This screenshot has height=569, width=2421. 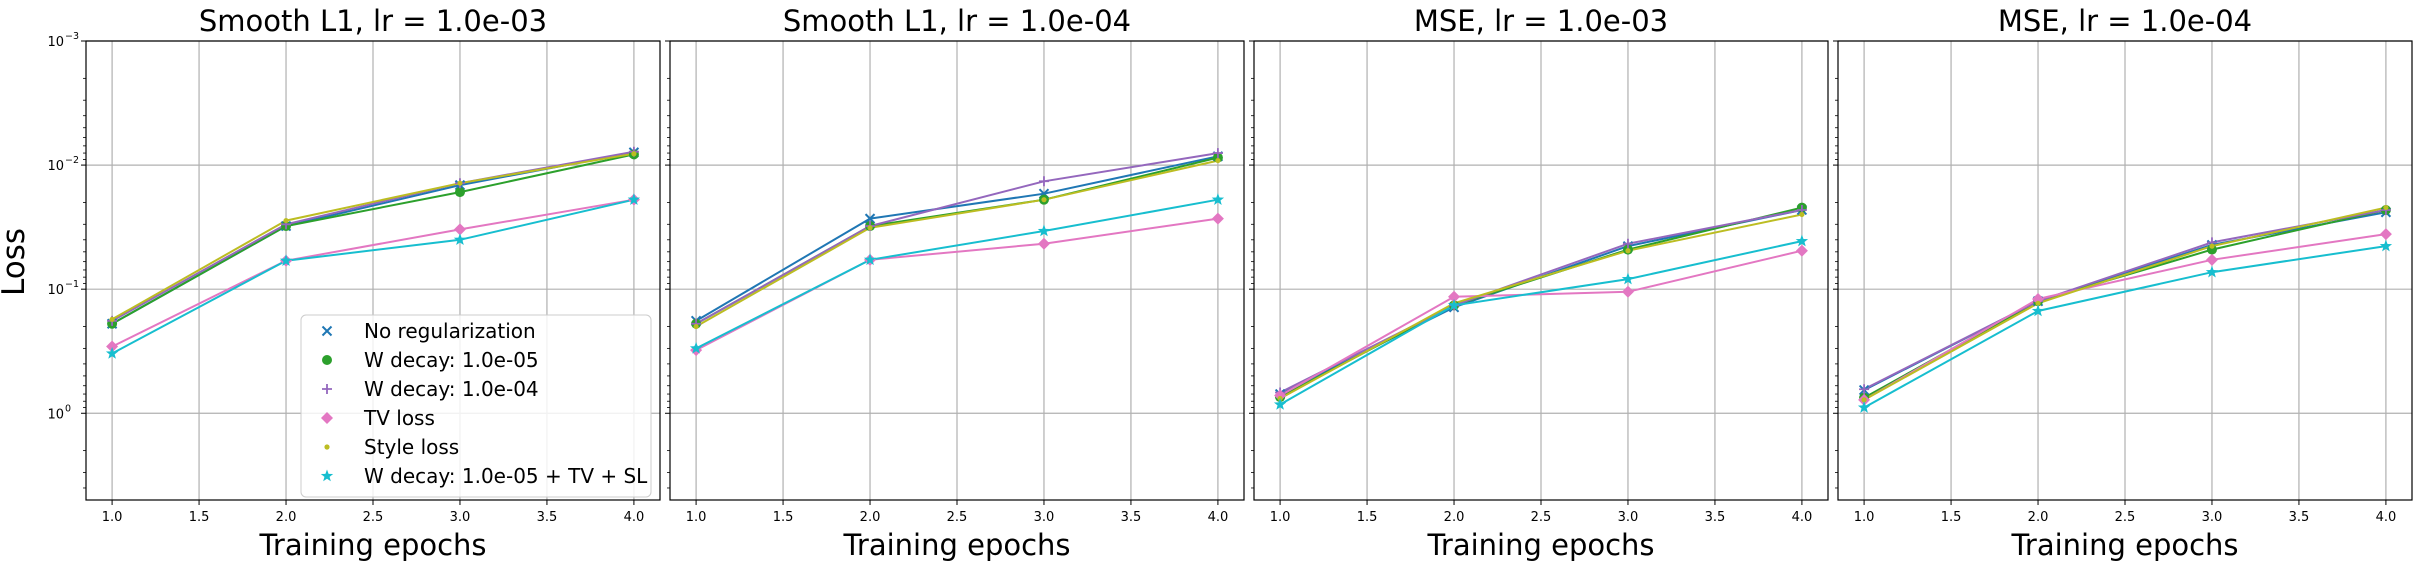 I want to click on series-markers, so click(x=2125, y=308).